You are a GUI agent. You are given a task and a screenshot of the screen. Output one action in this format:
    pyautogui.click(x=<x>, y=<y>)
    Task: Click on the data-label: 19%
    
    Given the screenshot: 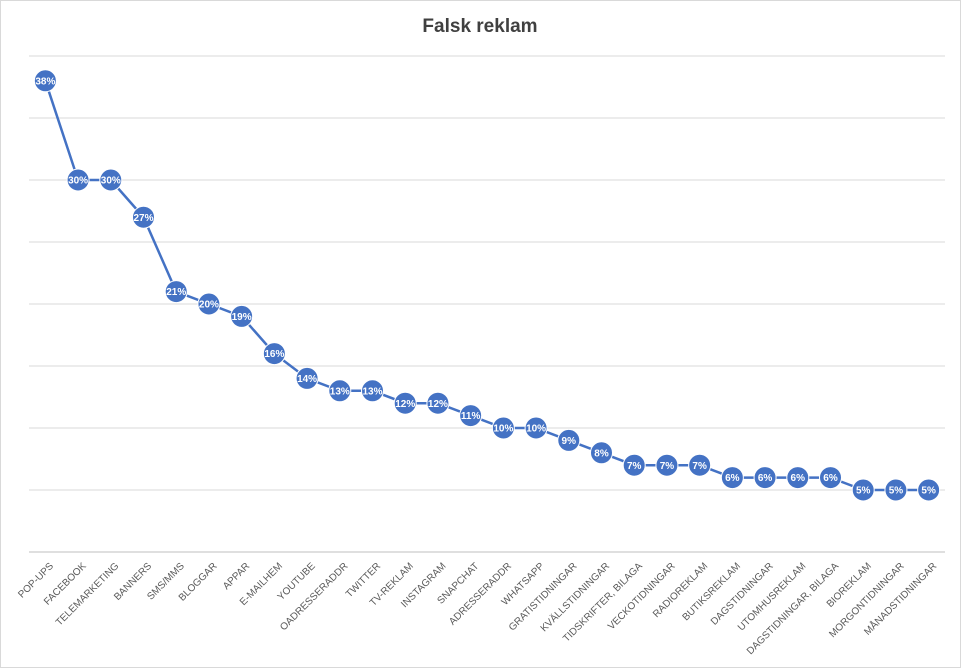 What is the action you would take?
    pyautogui.click(x=242, y=317)
    